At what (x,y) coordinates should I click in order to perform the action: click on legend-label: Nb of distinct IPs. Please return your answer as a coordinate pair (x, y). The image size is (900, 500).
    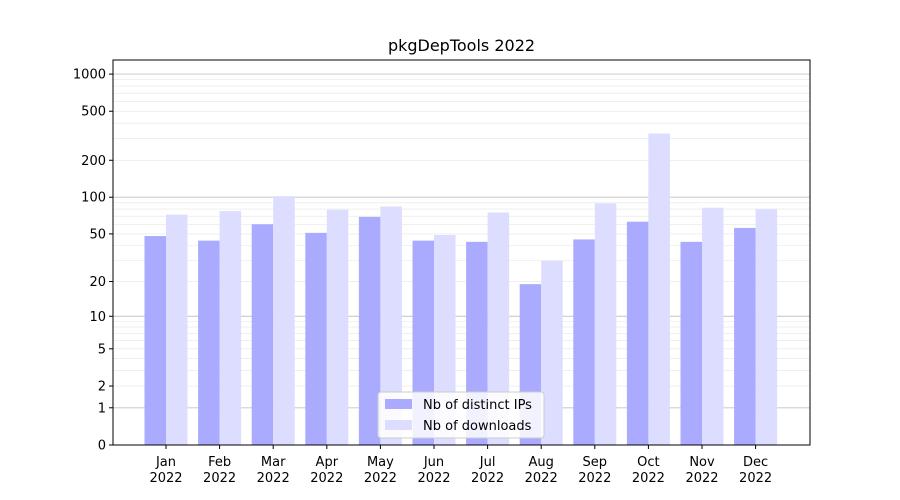
    Looking at the image, I should click on (477, 405).